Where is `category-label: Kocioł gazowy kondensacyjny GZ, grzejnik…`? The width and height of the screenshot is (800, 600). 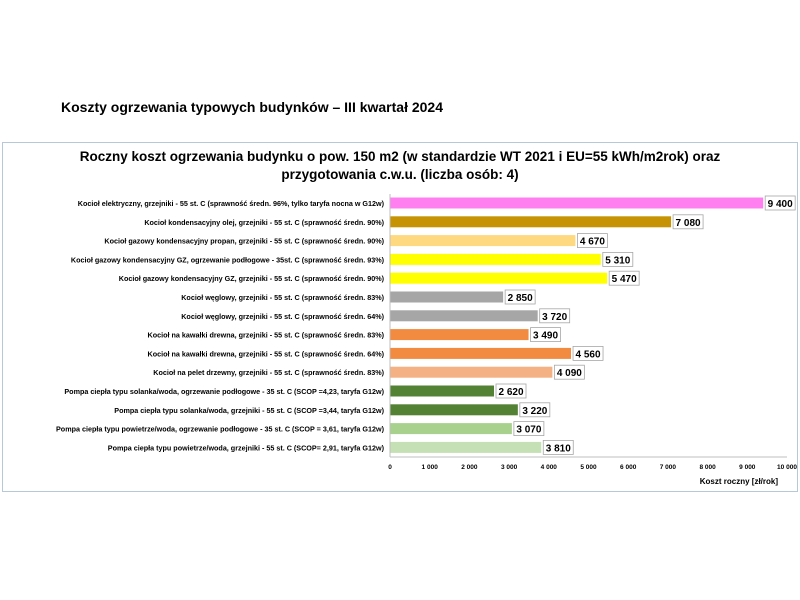
category-label: Kocioł gazowy kondensacyjny GZ, grzejnik… is located at coordinates (252, 278).